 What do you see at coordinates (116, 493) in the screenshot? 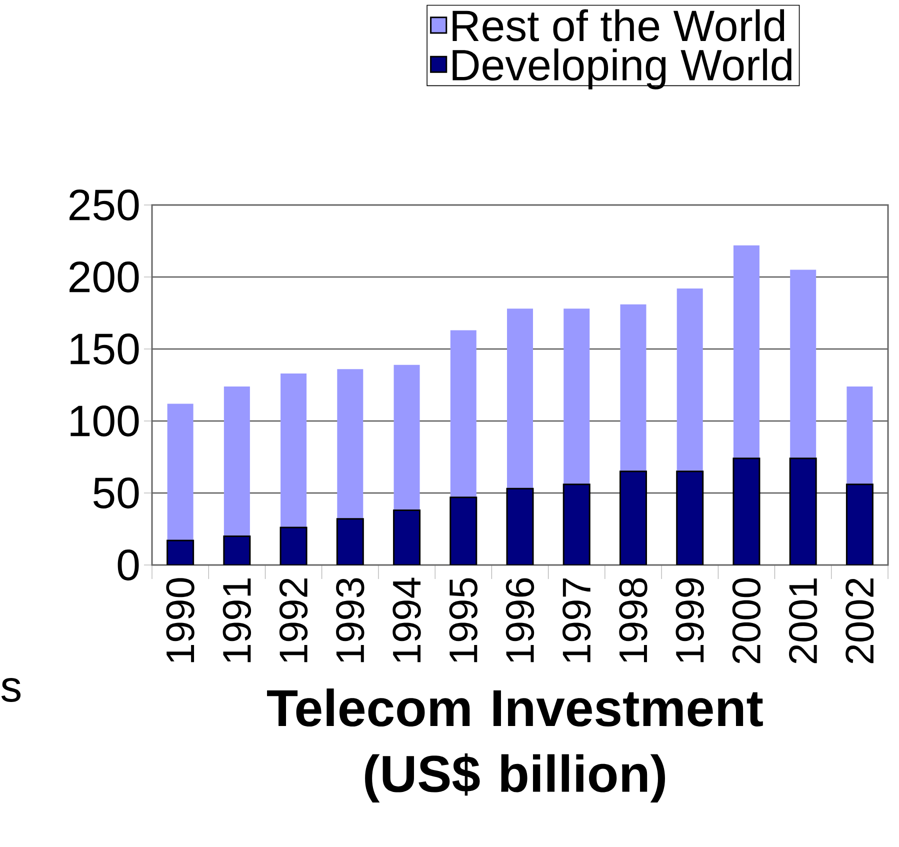
I see `y-tick-label: 50` at bounding box center [116, 493].